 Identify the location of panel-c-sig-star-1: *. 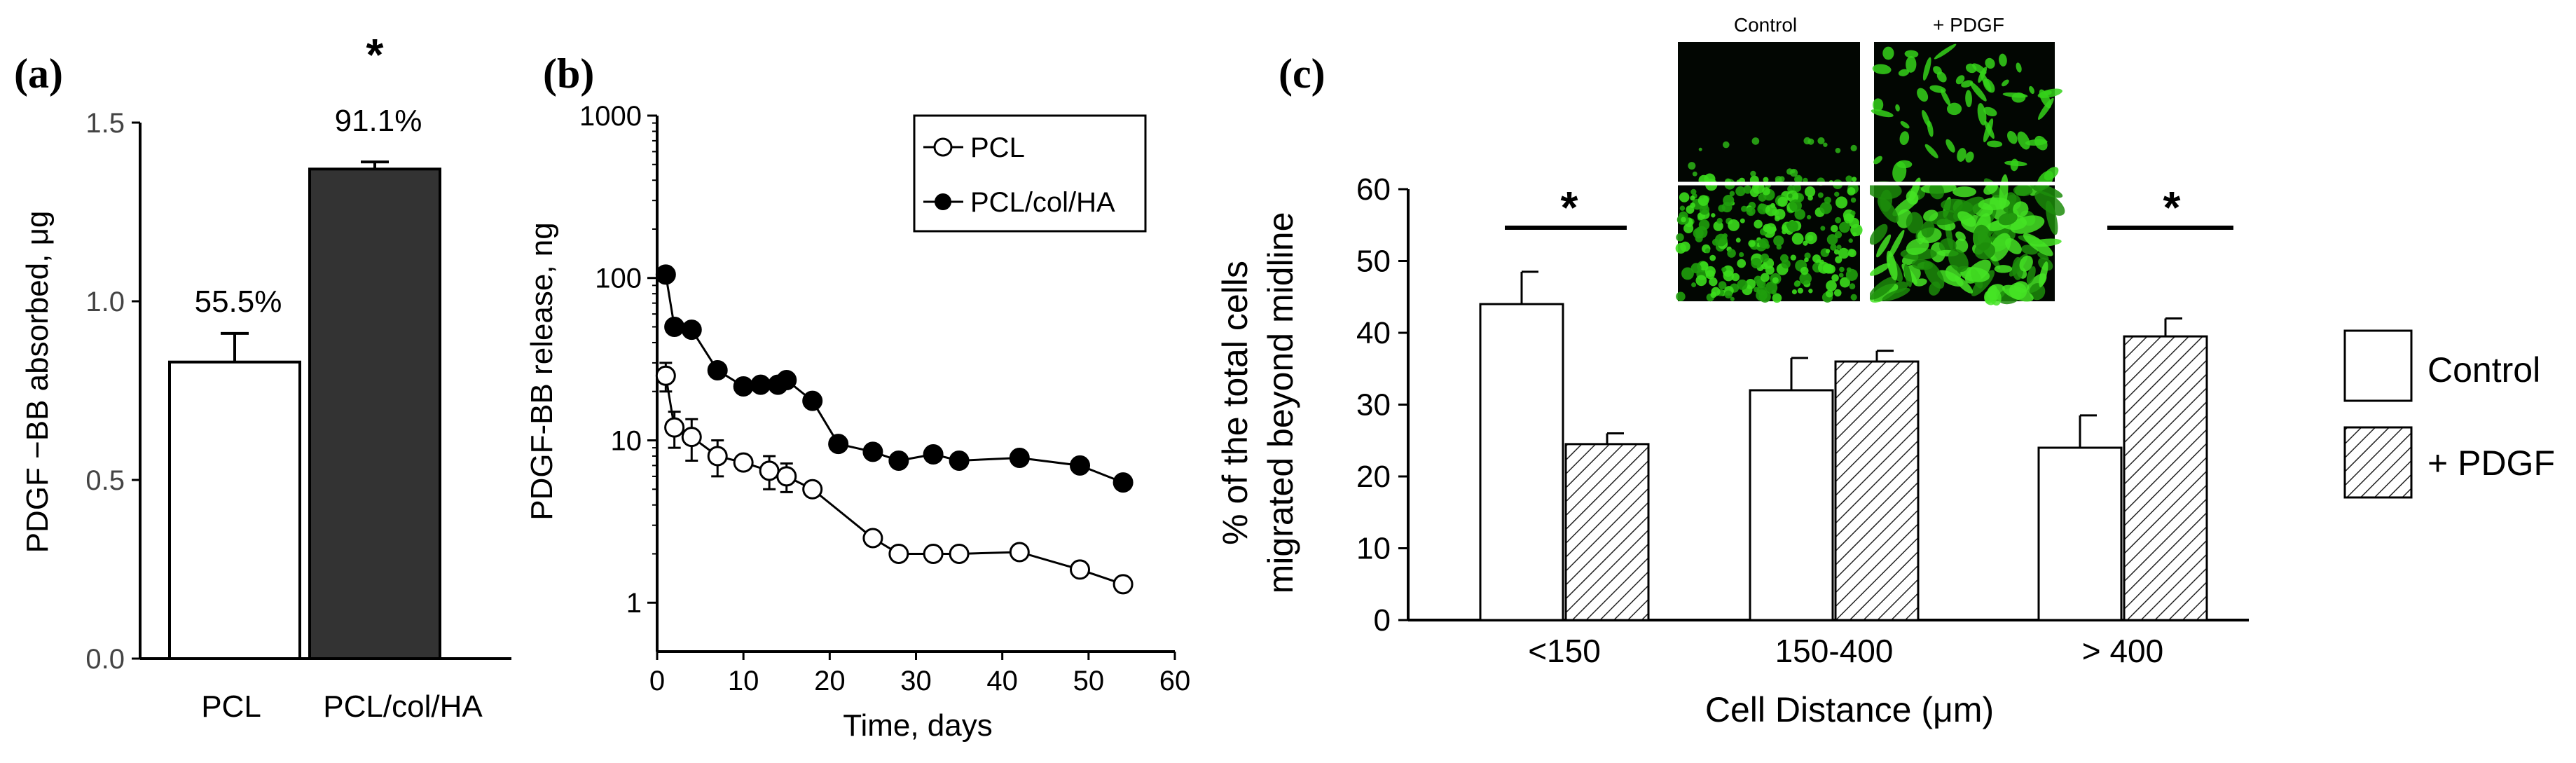
(1569, 207).